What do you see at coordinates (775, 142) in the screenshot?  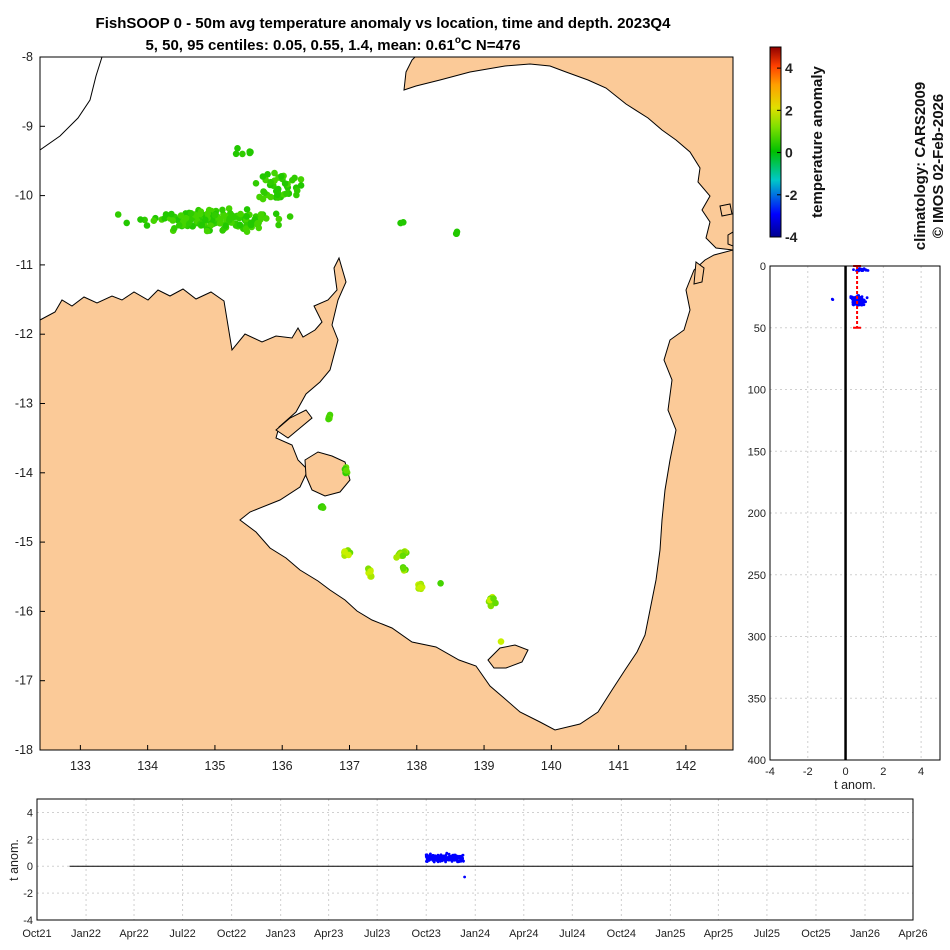 I see `colorbar-gradient` at bounding box center [775, 142].